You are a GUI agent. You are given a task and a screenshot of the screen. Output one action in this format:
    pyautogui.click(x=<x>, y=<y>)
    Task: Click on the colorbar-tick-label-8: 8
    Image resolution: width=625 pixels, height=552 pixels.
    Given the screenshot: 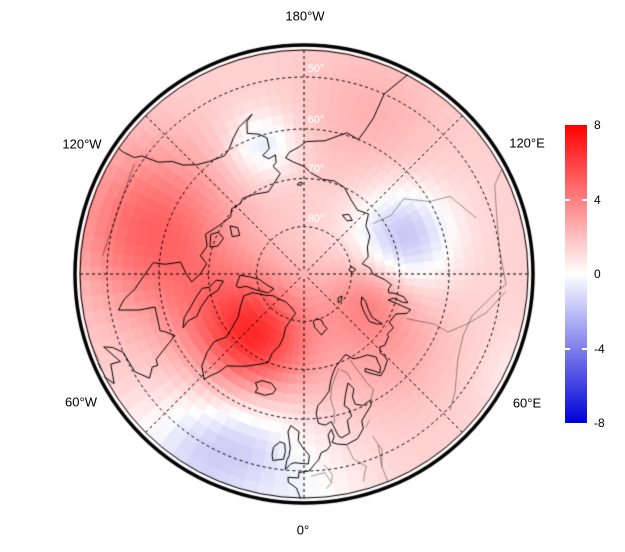 What is the action you would take?
    pyautogui.click(x=597, y=125)
    